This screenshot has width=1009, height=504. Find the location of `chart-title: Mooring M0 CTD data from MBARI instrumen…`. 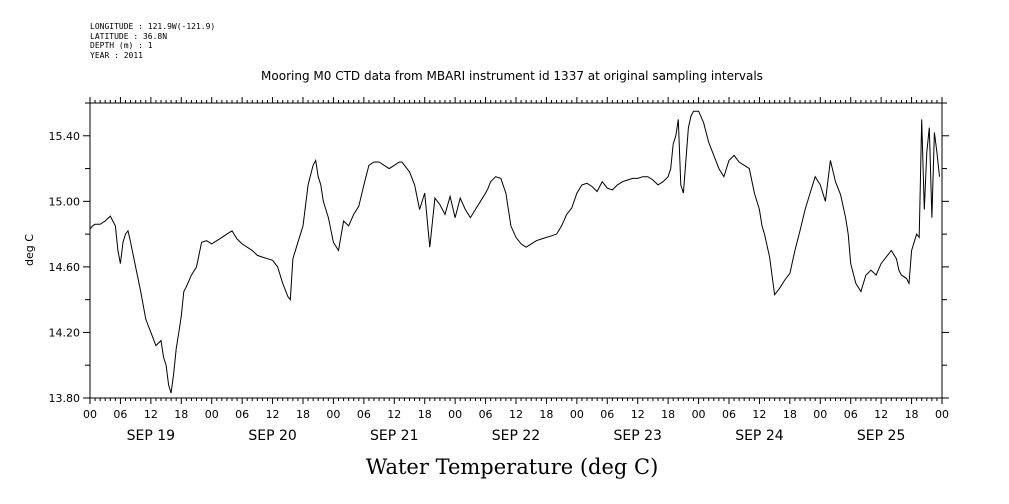

chart-title: Mooring M0 CTD data from MBARI instrumen… is located at coordinates (512, 76).